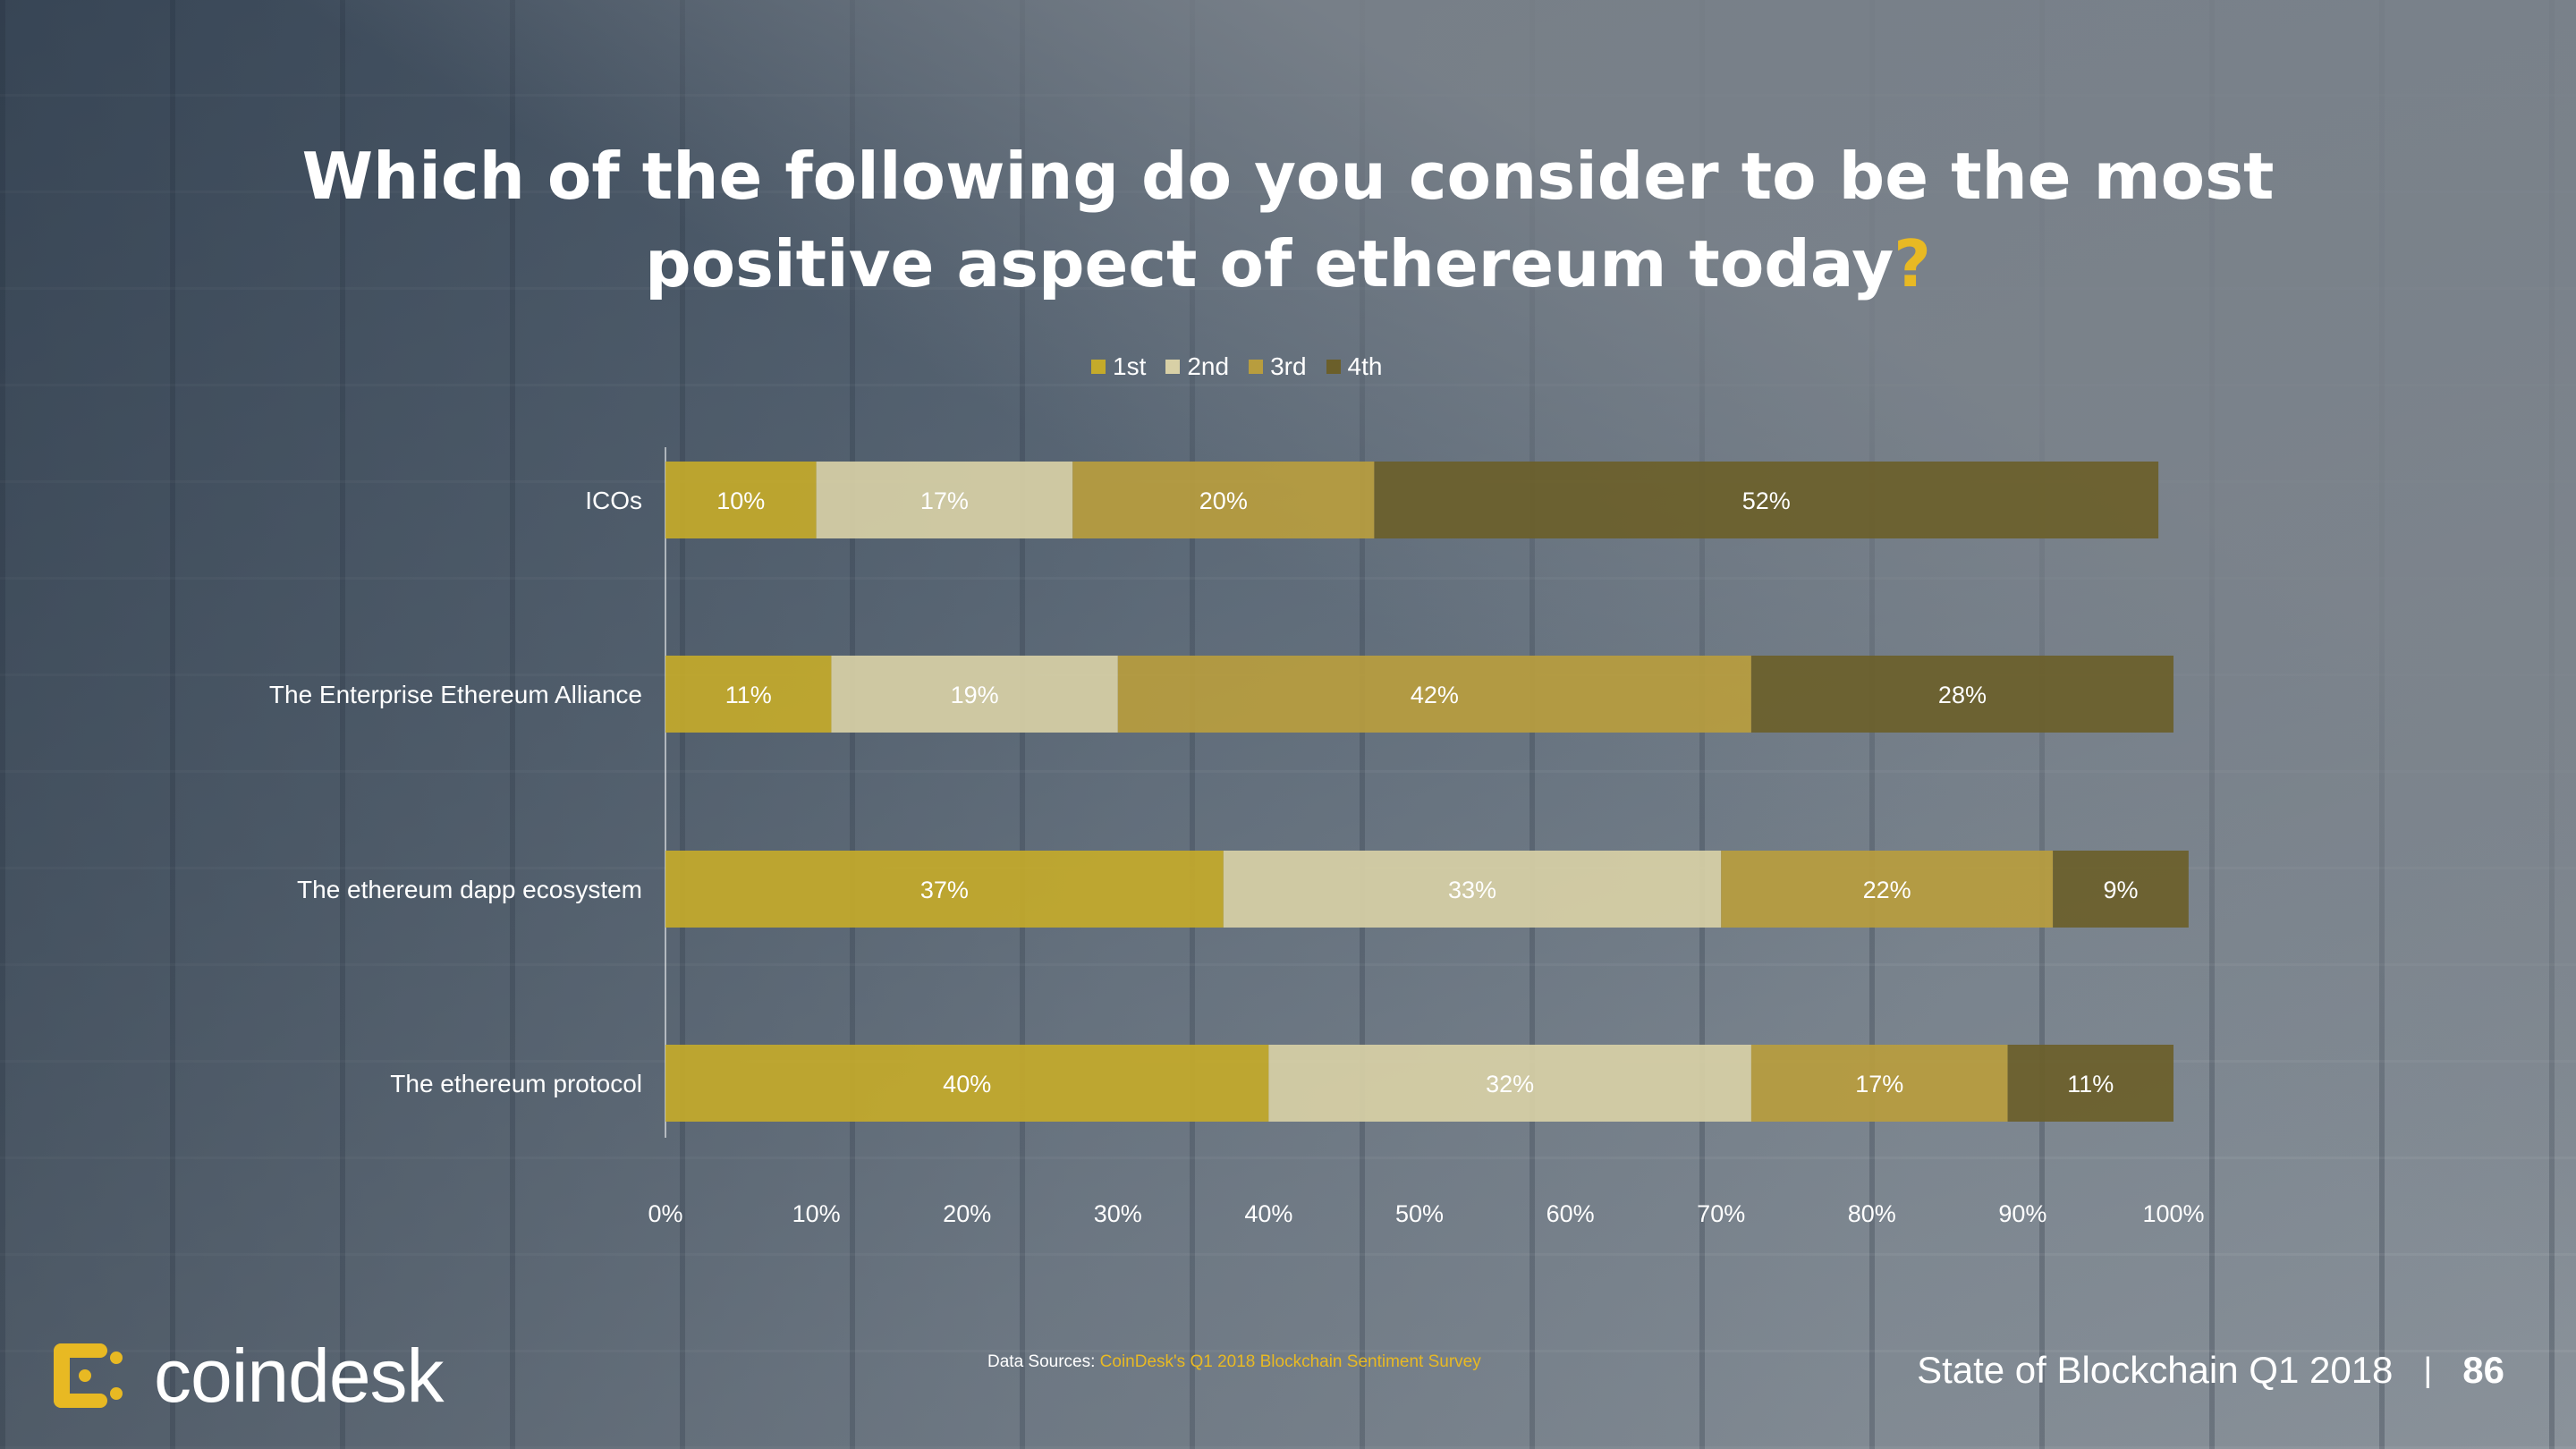 Image resolution: width=2576 pixels, height=1449 pixels. Describe the element at coordinates (299, 1375) in the screenshot. I see `logo-wordmark: coindesk` at that location.